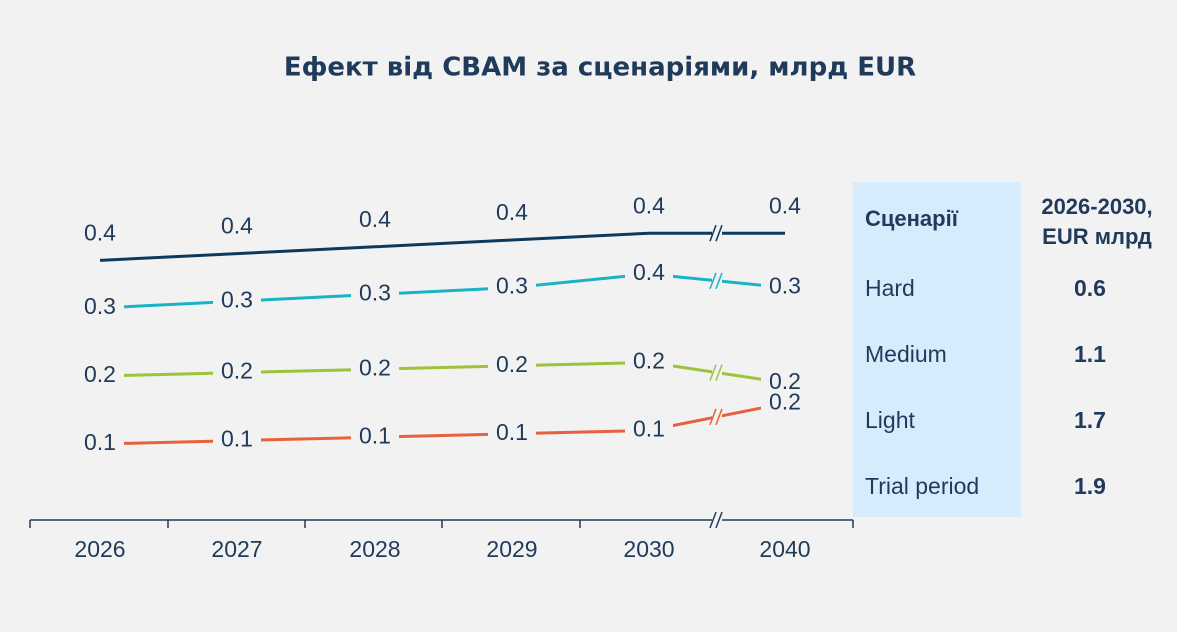 Image resolution: width=1177 pixels, height=632 pixels. Describe the element at coordinates (648, 549) in the screenshot. I see `x-tick-label: 2030` at that location.